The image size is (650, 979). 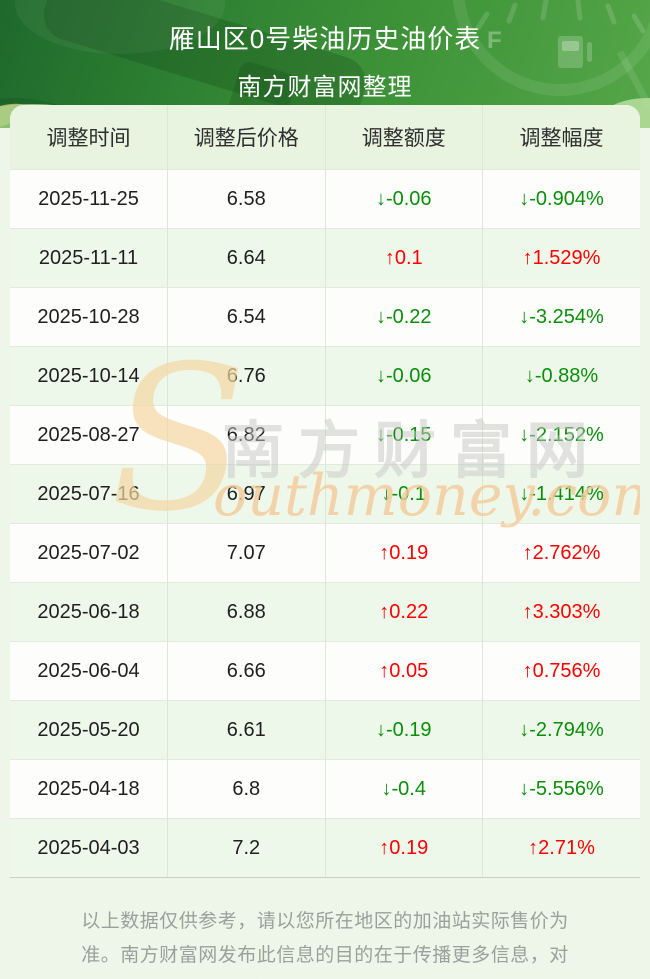 I want to click on cell-change: ↑0.22, so click(x=403, y=612).